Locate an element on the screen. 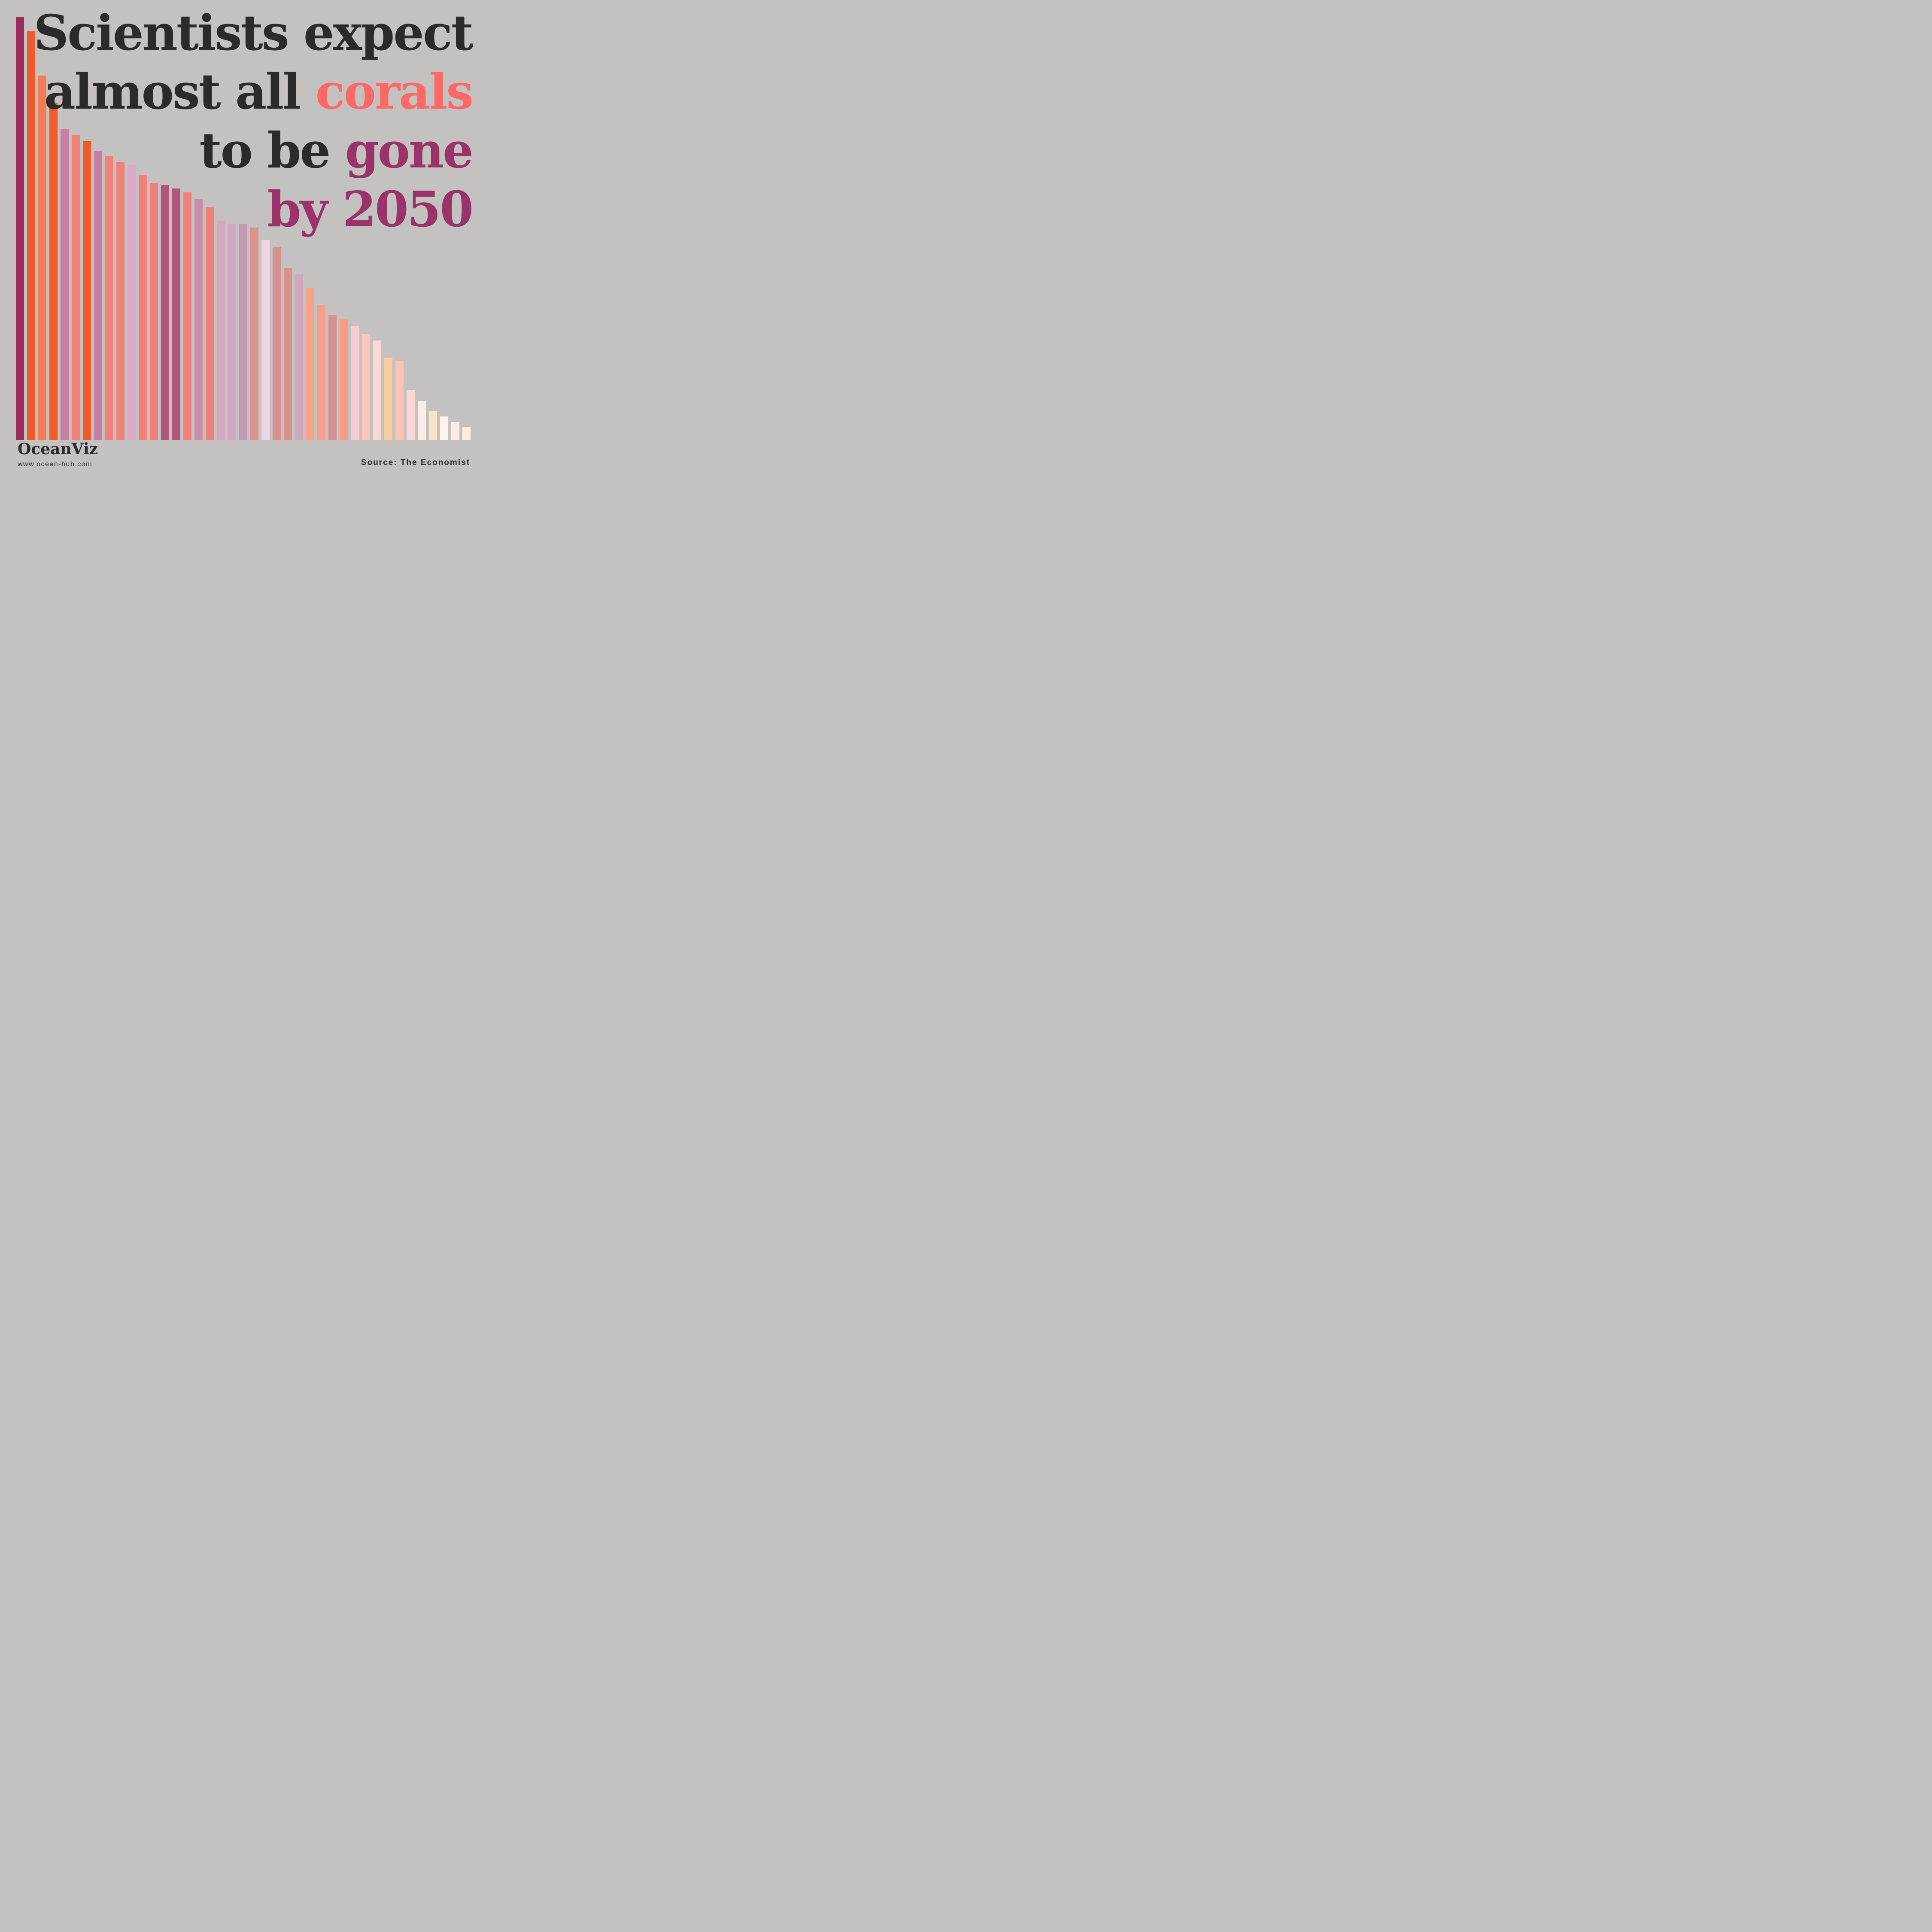  headline-line-3: to be gone is located at coordinates (254, 150).